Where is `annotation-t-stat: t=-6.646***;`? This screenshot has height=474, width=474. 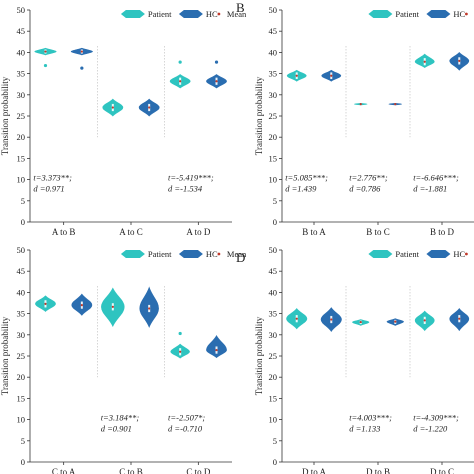
annotation-t-stat: t=-6.646***; is located at coordinates (436, 178).